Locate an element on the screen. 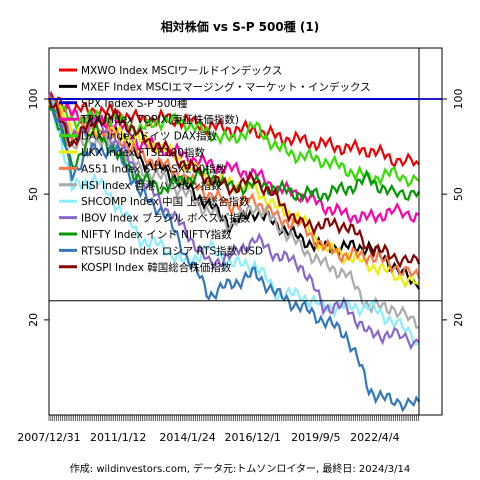 This screenshot has width=480, height=480. y-tick-label-right-2: 100 is located at coordinates (458, 98).